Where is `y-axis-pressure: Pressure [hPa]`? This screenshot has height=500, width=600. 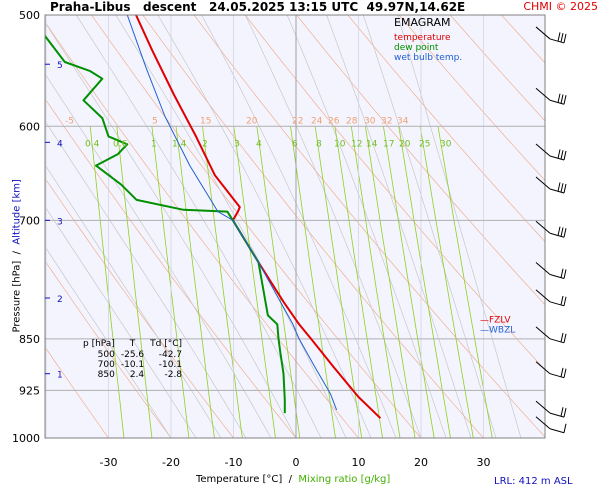
y-axis-pressure: Pressure [hPa] is located at coordinates (17, 296).